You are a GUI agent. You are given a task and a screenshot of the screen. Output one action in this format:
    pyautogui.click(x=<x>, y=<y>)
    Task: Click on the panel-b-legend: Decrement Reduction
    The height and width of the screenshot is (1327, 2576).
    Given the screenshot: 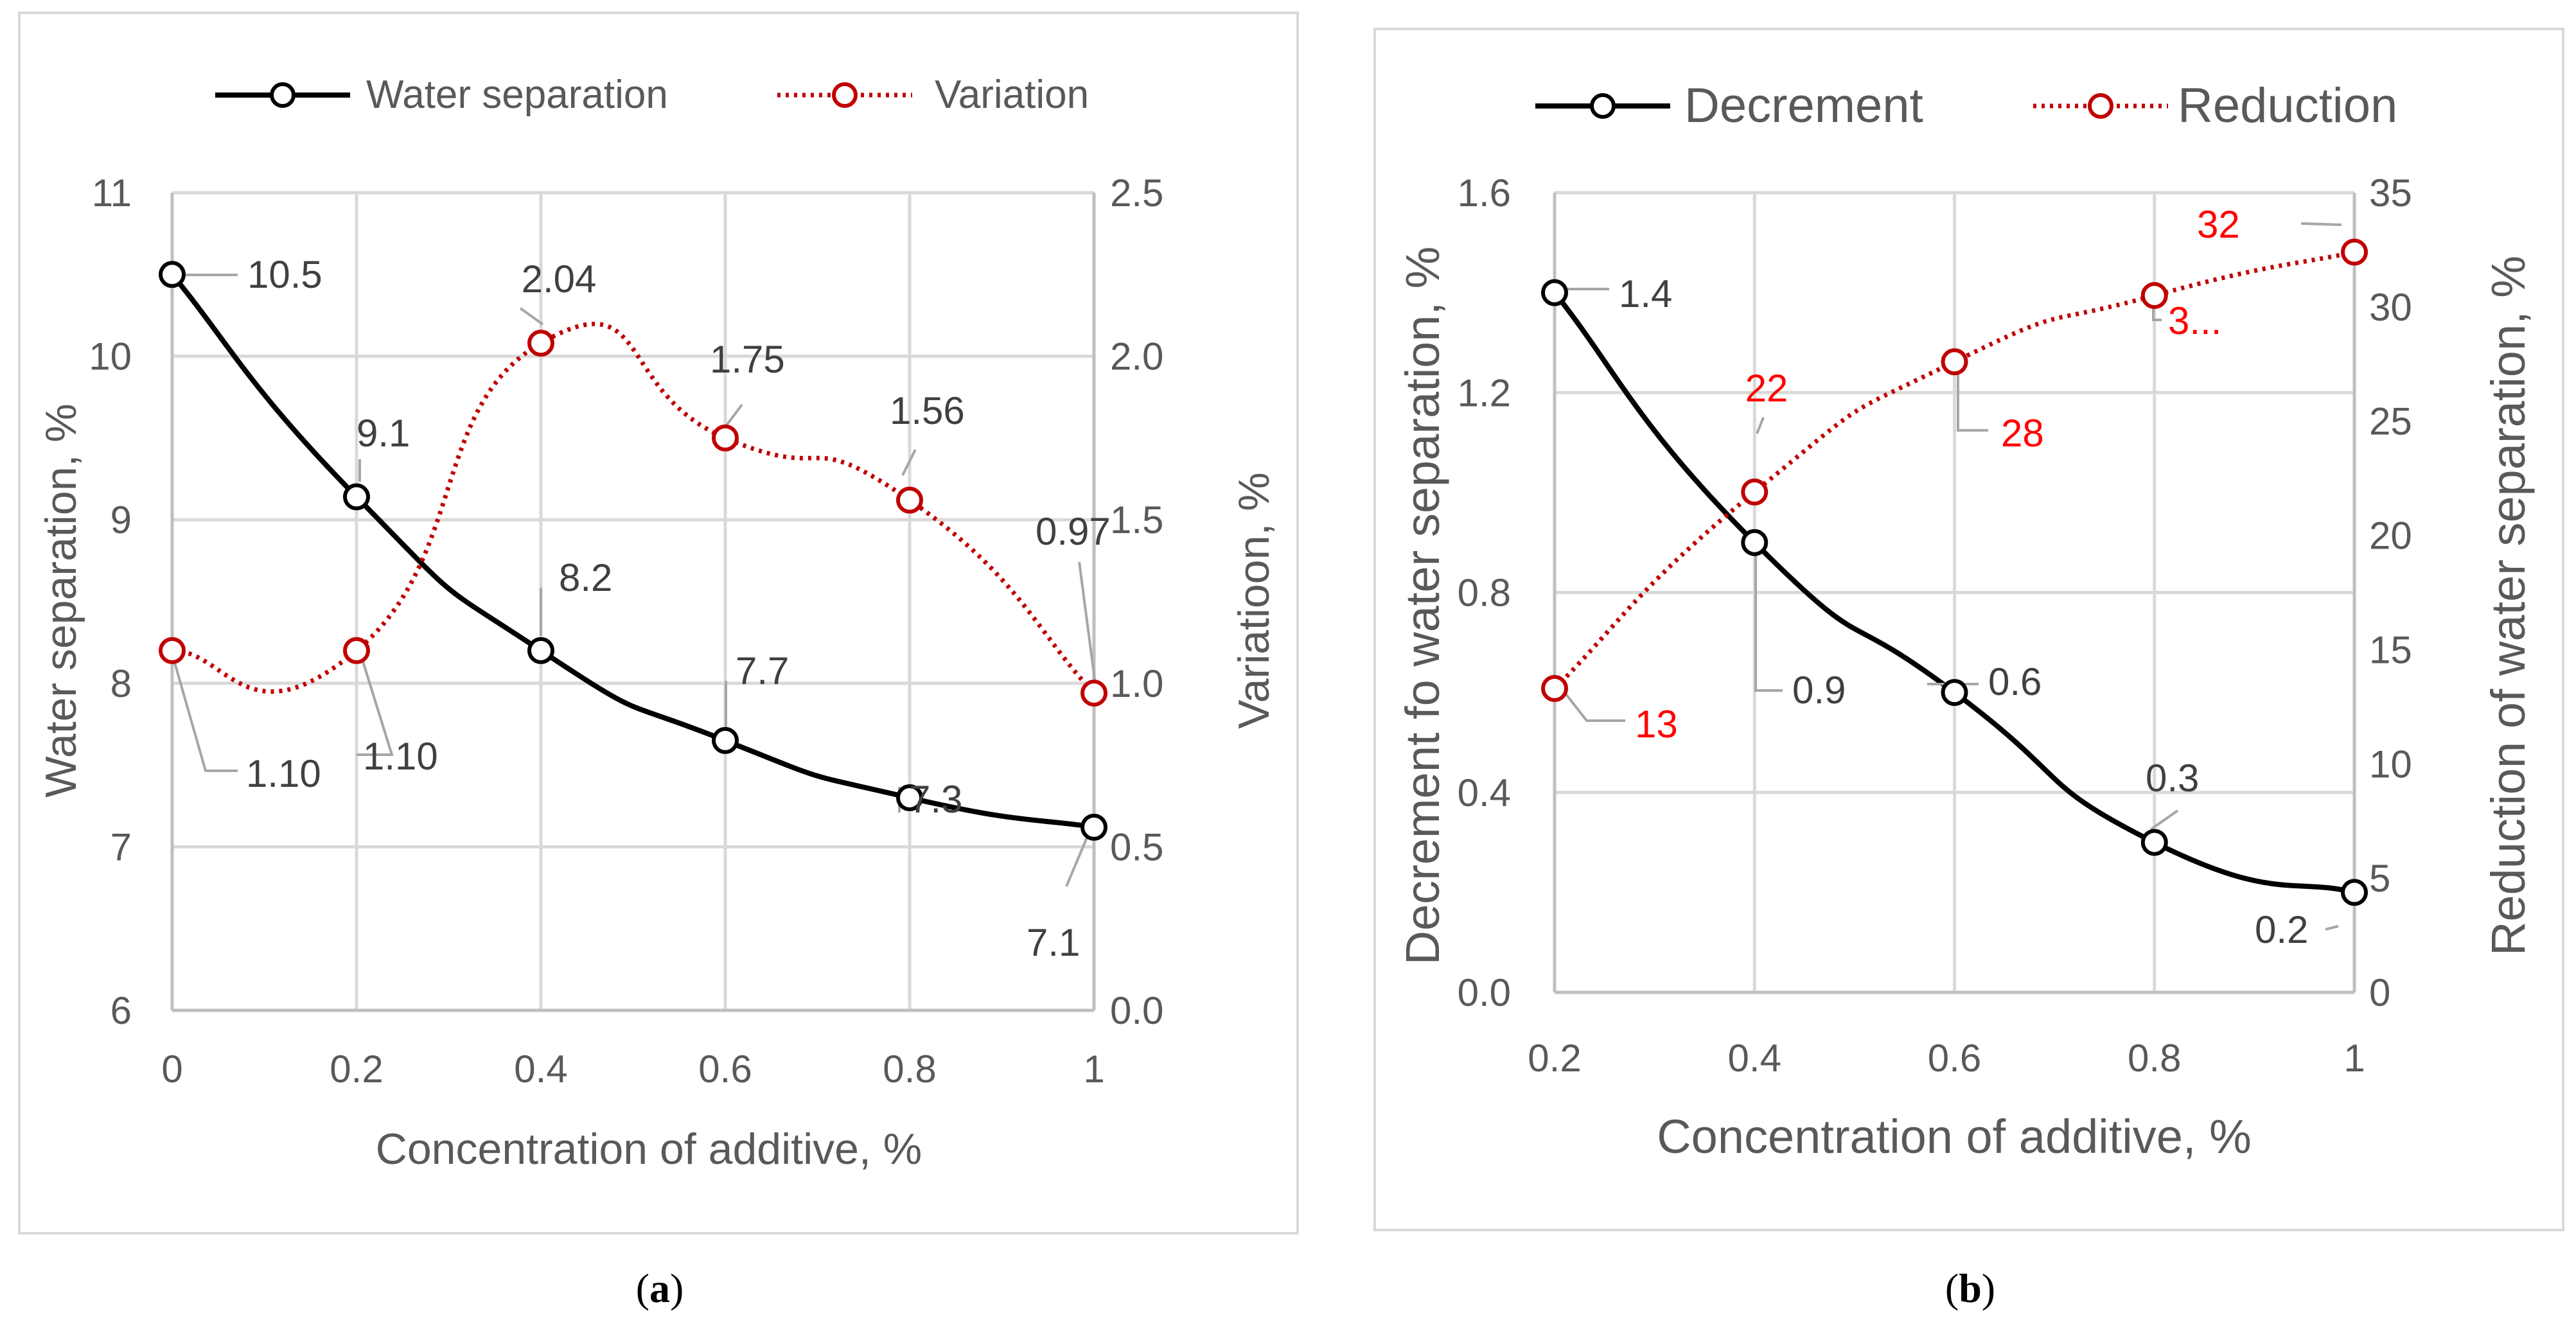 What is the action you would take?
    pyautogui.click(x=1966, y=105)
    